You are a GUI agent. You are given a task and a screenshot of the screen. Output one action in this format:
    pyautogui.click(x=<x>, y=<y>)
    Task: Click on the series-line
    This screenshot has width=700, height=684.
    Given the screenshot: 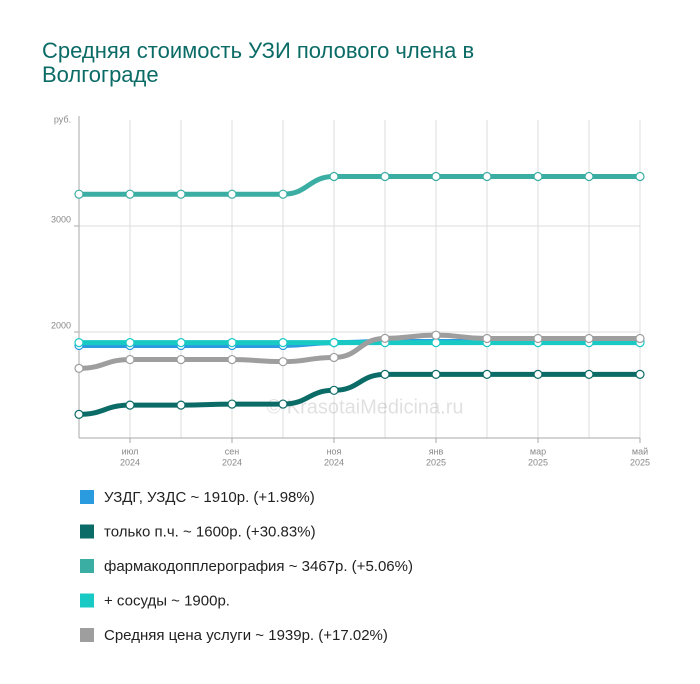 What is the action you would take?
    pyautogui.click(x=359, y=185)
    